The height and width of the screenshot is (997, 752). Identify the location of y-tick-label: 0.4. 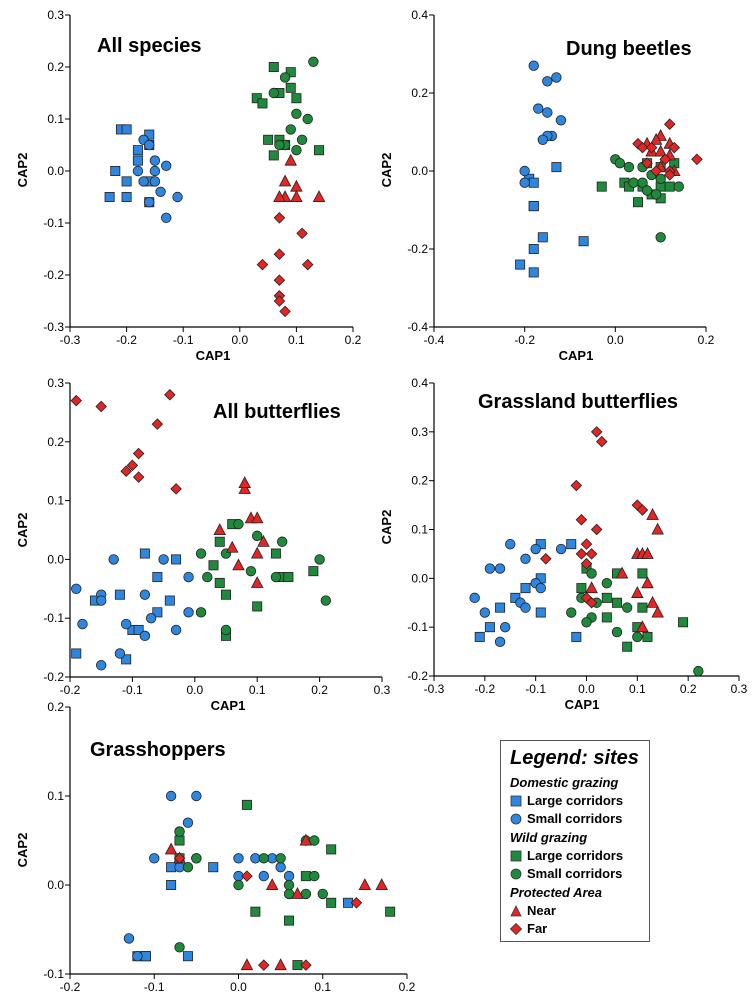
(419, 15).